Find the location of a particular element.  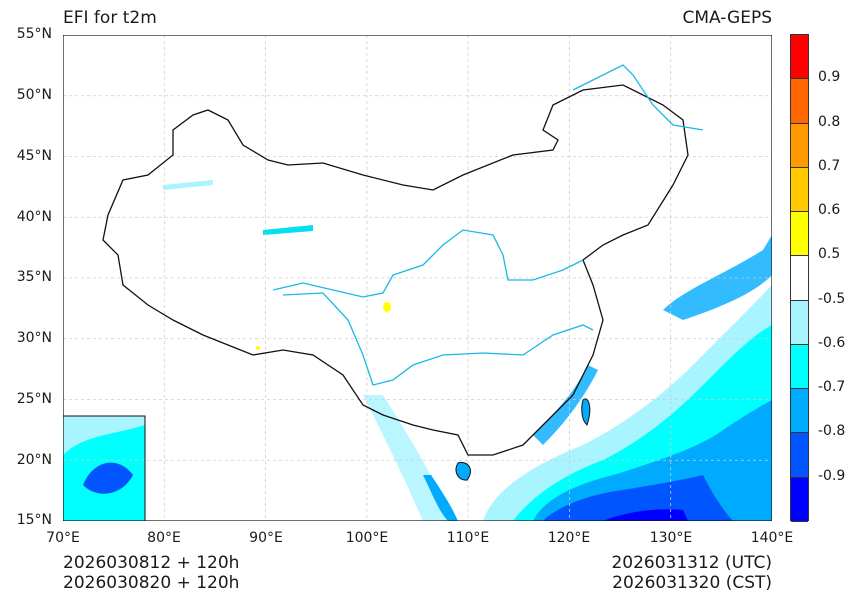

lat-tick: 40°N is located at coordinates (34, 217).